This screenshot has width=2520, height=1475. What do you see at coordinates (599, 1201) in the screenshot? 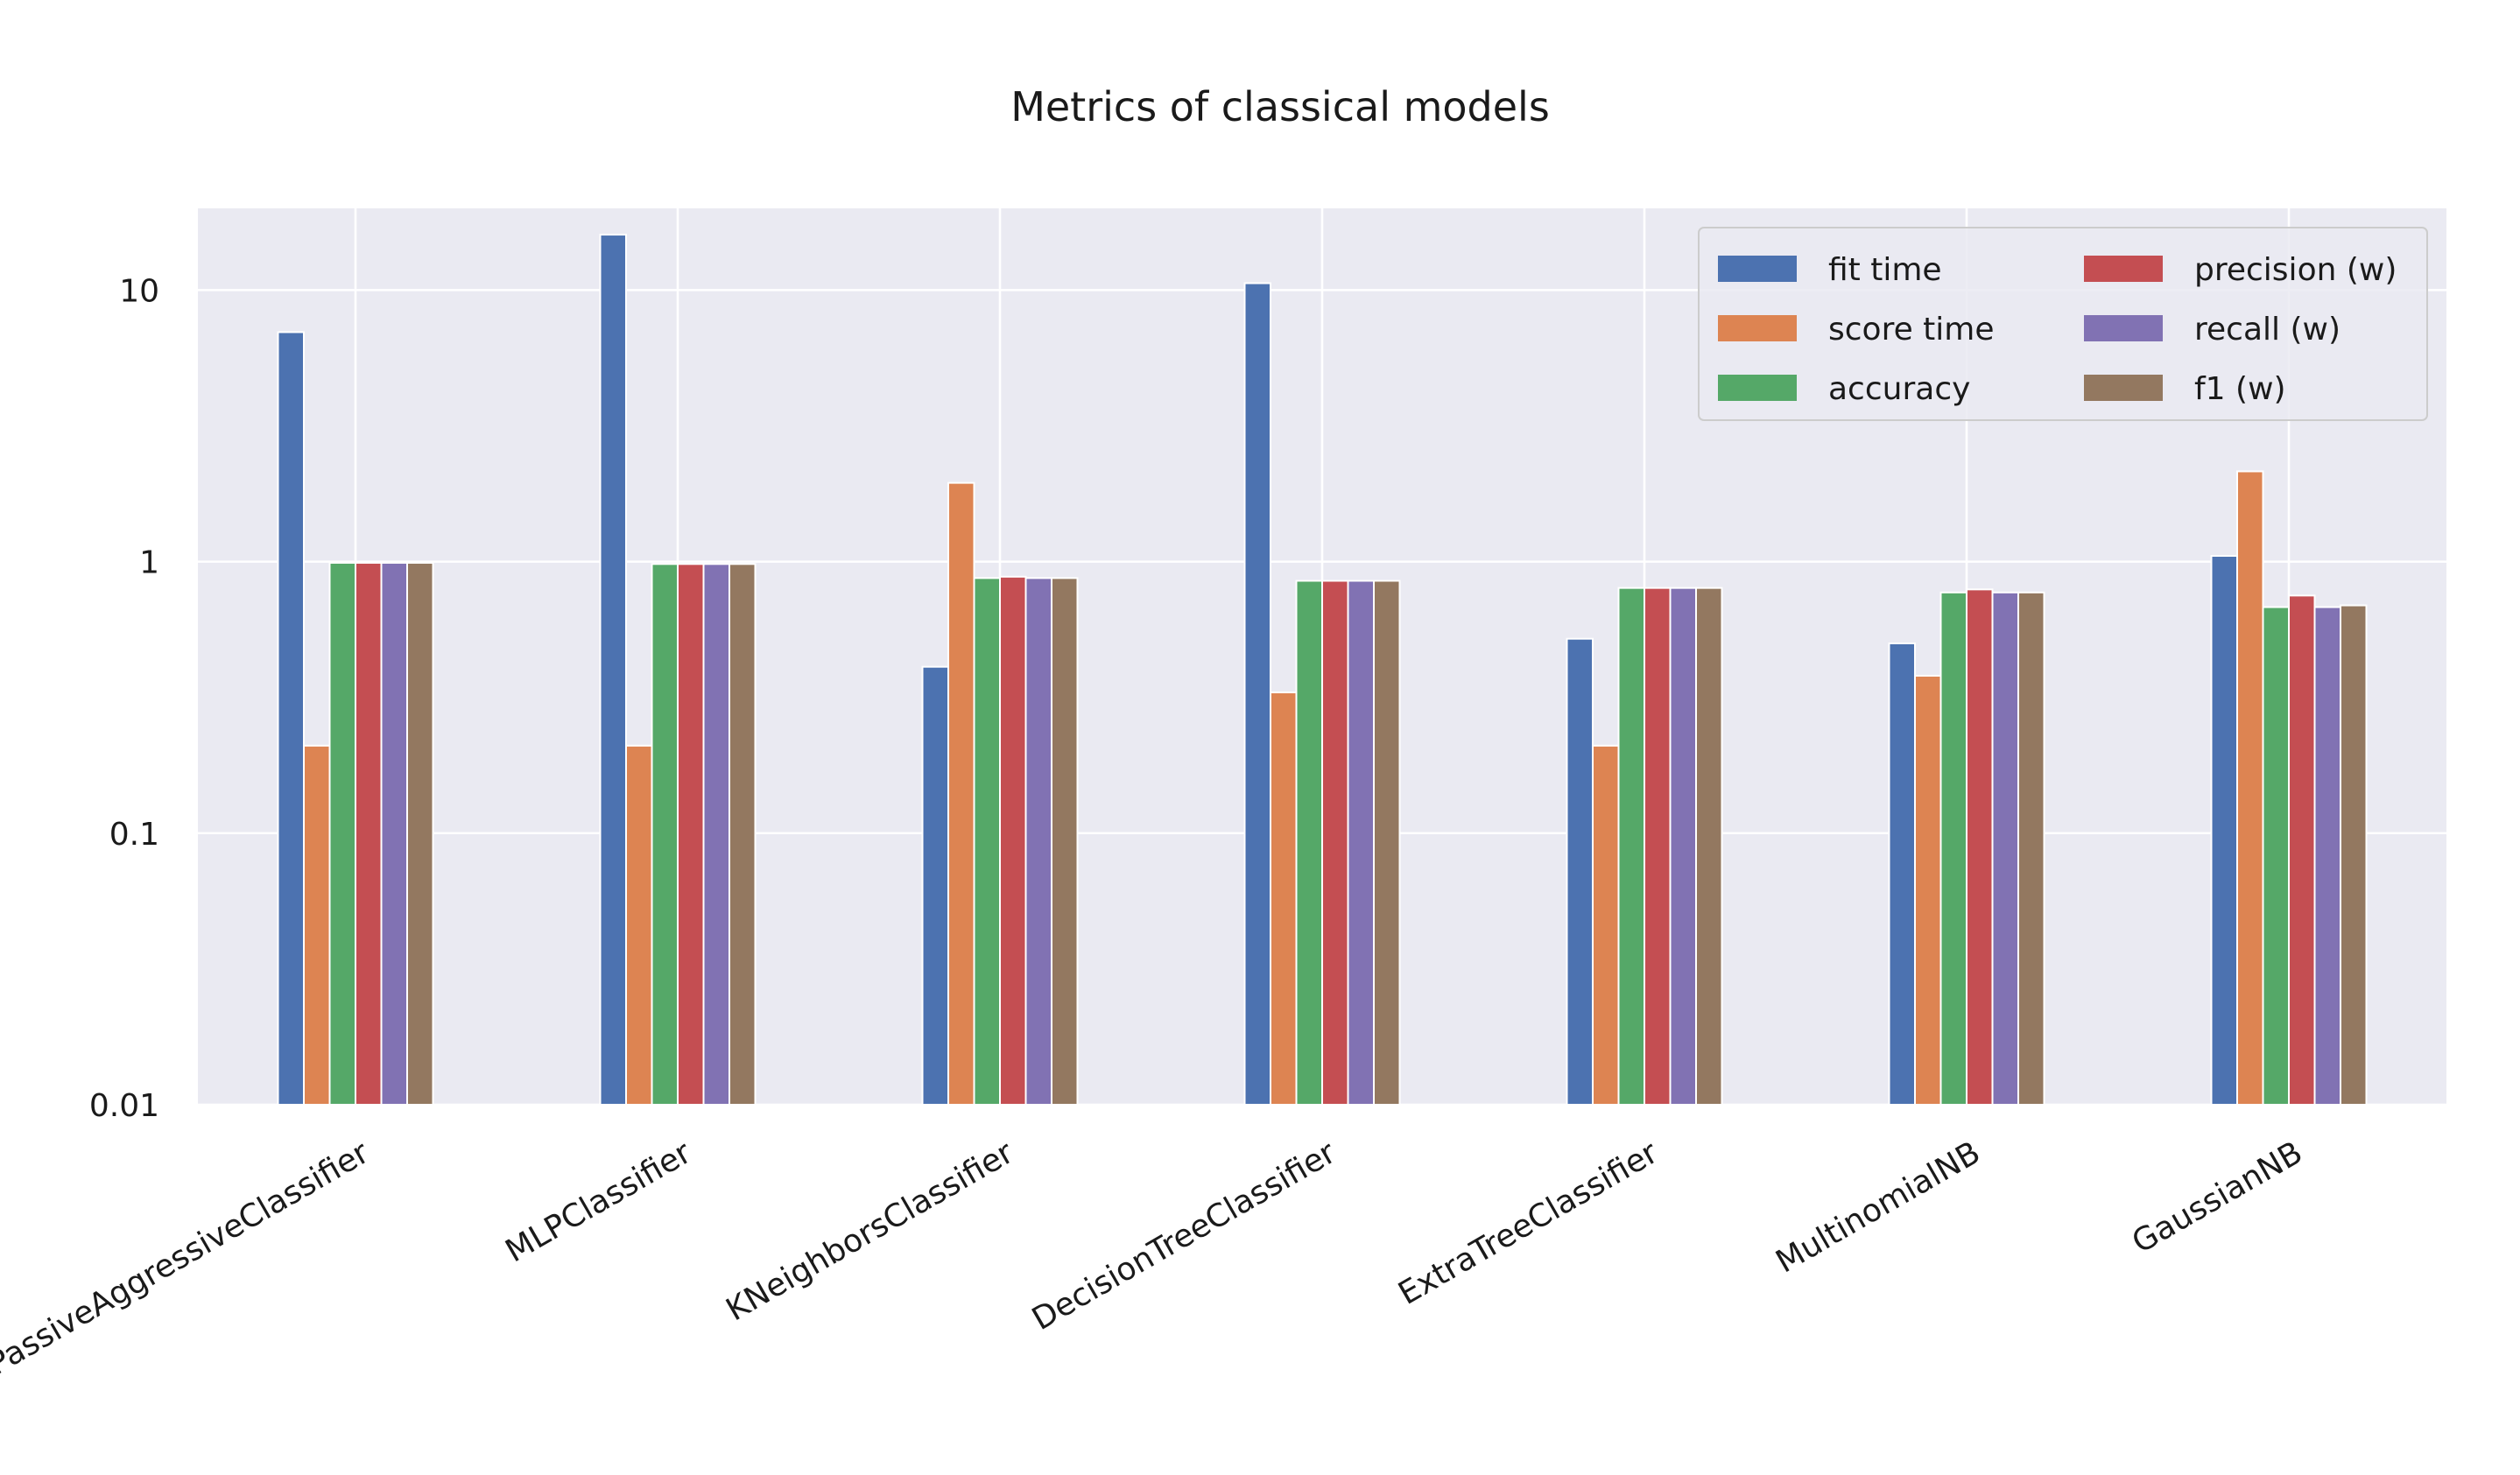
I see `x-tick-label: MLPClassifier` at bounding box center [599, 1201].